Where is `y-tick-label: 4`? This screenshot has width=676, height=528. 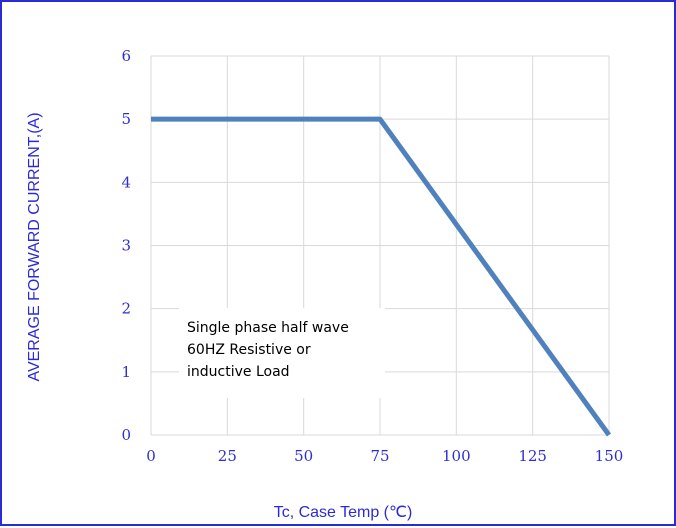 y-tick-label: 4 is located at coordinates (126, 182).